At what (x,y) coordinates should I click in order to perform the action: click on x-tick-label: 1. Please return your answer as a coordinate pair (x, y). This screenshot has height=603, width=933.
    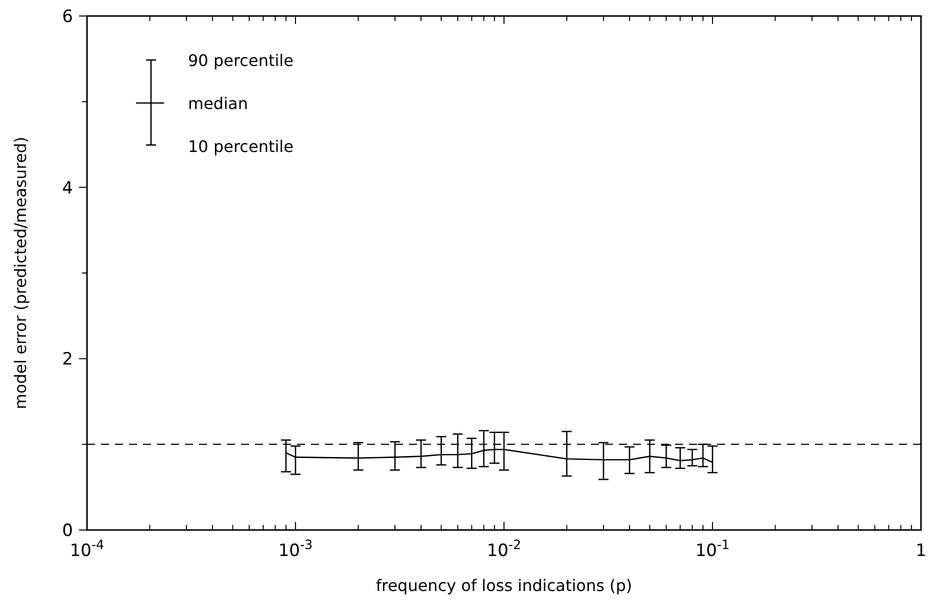
    Looking at the image, I should click on (921, 551).